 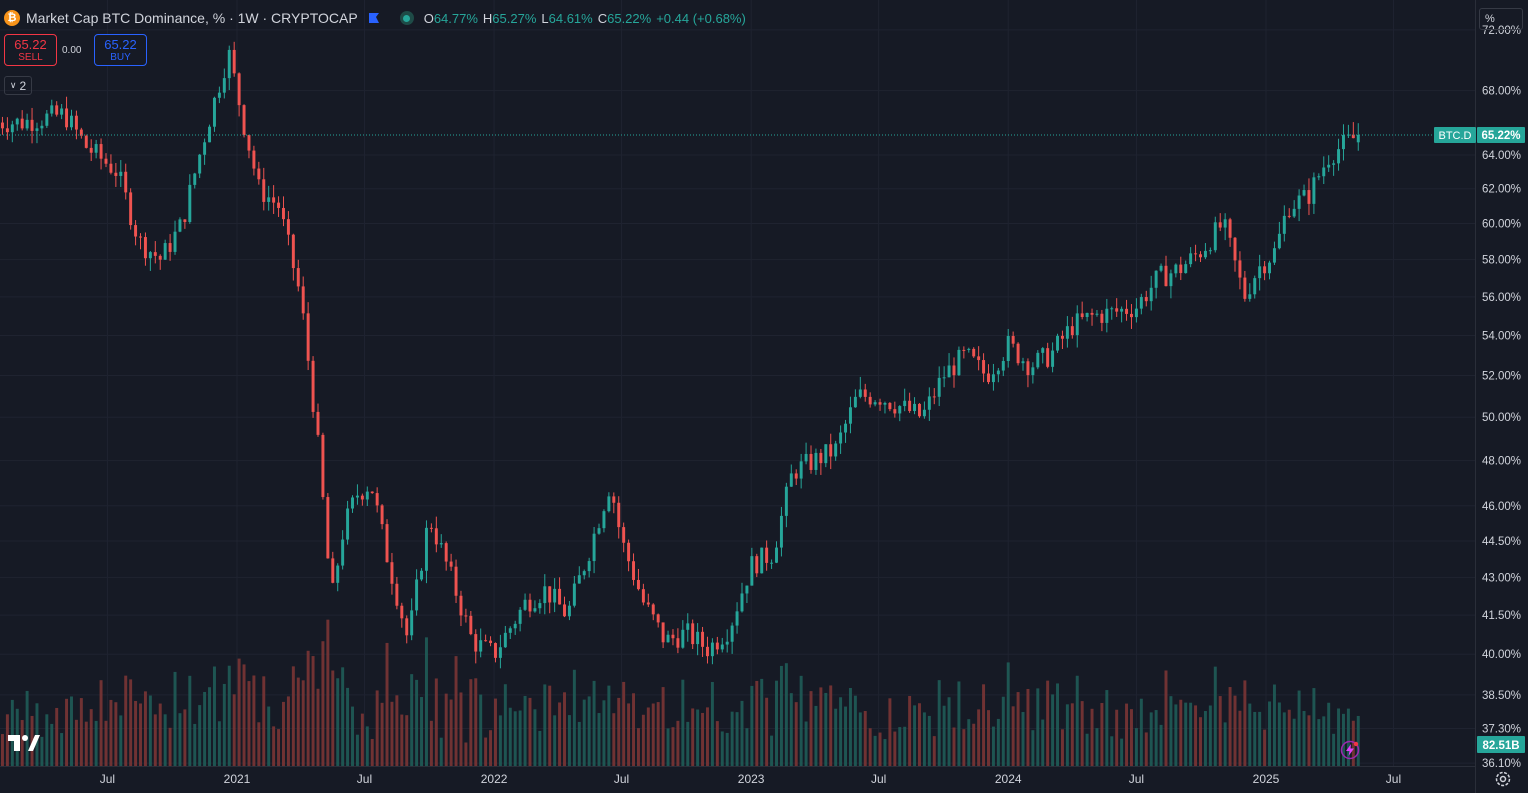 I want to click on buy-price: 65.22, so click(x=120, y=44).